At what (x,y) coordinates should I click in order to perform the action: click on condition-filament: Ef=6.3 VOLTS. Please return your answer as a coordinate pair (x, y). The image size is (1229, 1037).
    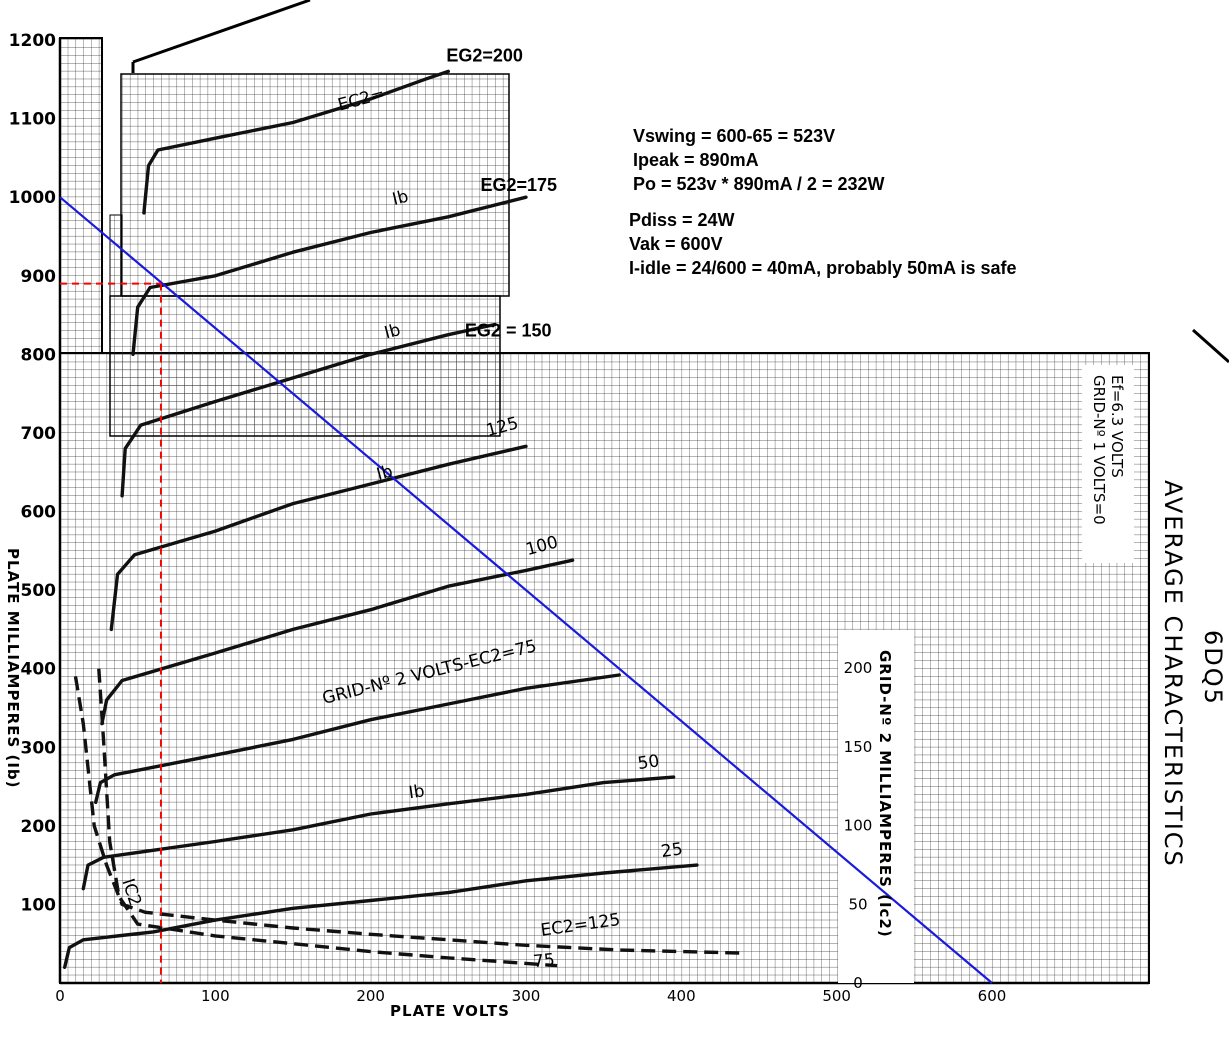
    Looking at the image, I should click on (1117, 426).